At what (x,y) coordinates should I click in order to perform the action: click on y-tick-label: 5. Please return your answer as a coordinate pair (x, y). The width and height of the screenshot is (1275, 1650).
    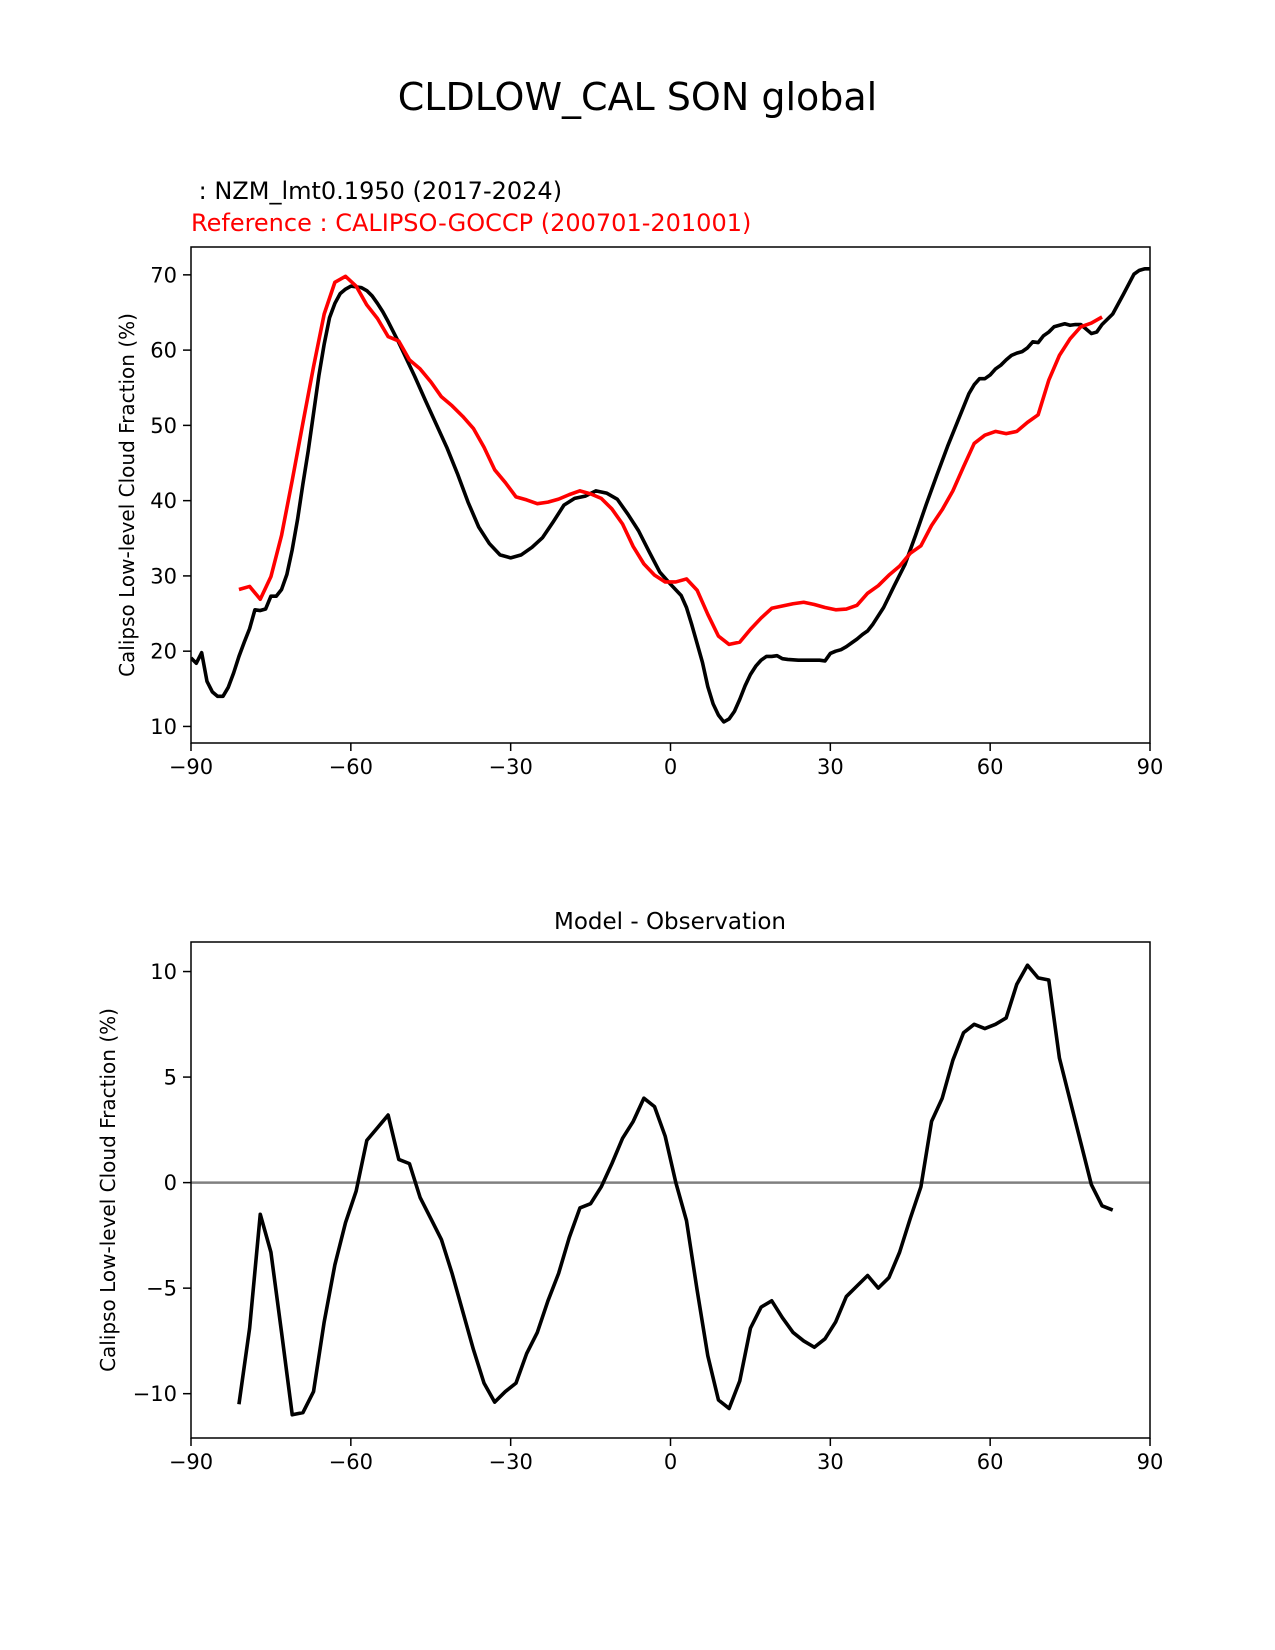
    Looking at the image, I should click on (170, 1078).